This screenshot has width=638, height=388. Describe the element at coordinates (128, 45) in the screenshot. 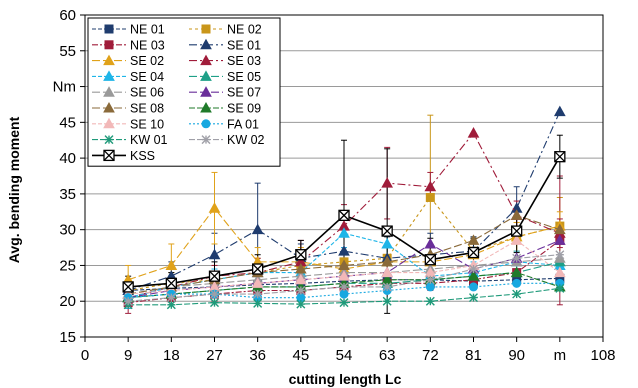

I see `legend-item: NE 03` at that location.